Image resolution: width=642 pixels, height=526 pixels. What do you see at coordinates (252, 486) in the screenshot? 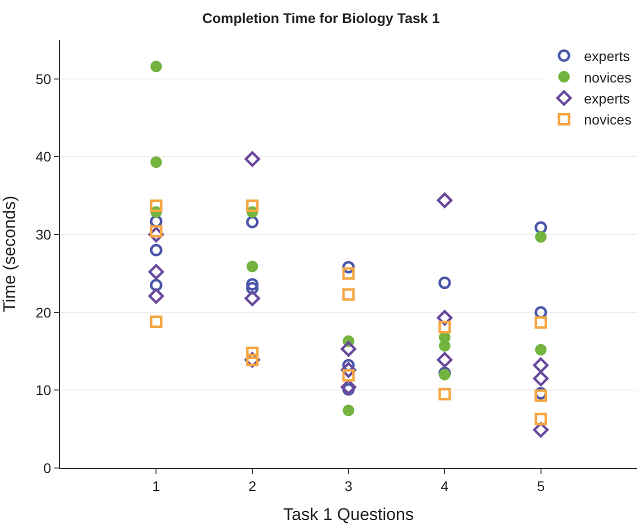
I see `x-tick-label: 2` at bounding box center [252, 486].